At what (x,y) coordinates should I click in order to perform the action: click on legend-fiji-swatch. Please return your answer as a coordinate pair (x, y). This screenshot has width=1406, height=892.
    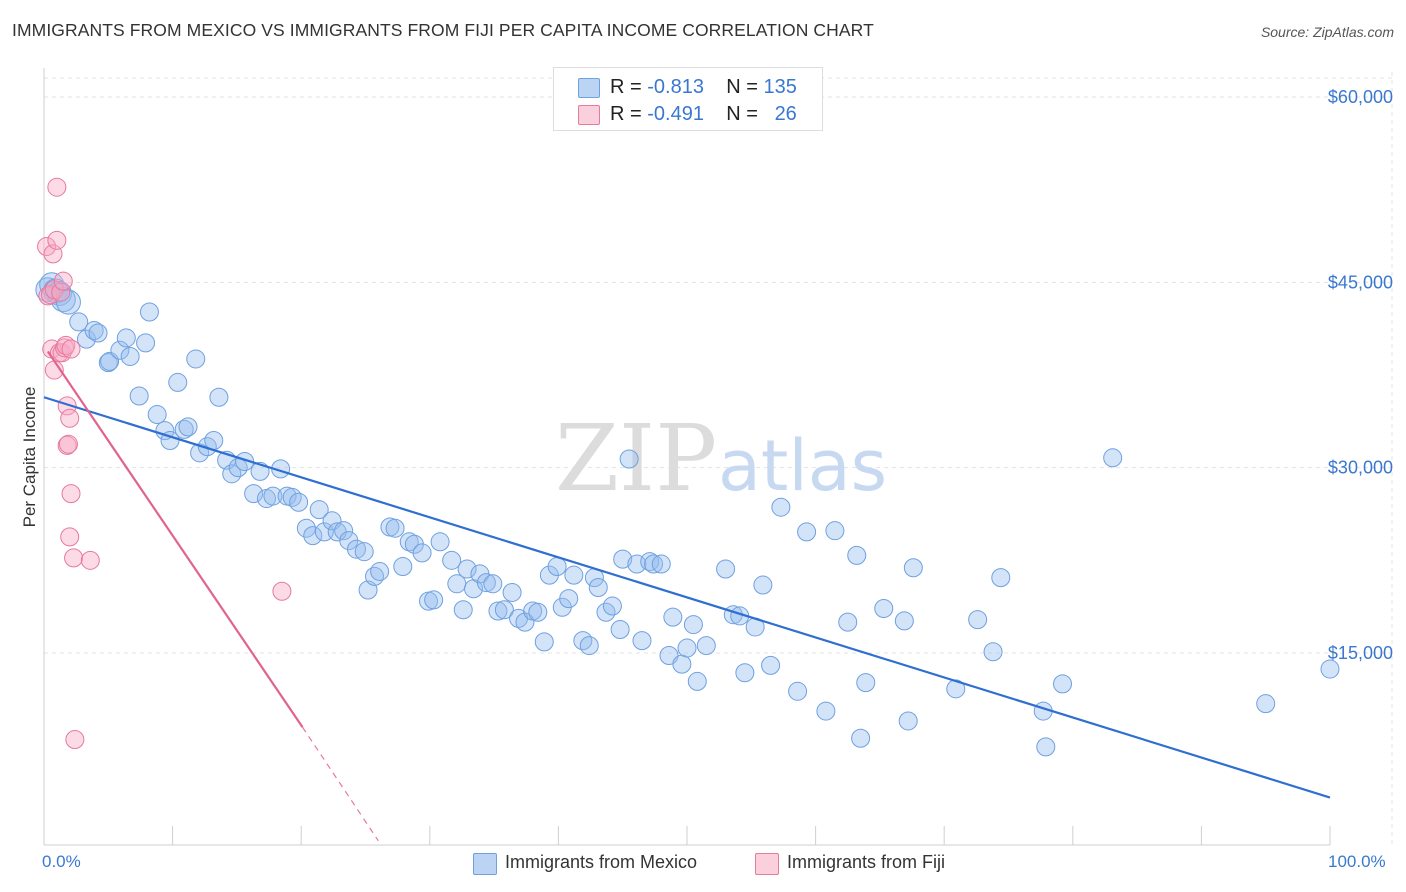
    Looking at the image, I should click on (767, 864).